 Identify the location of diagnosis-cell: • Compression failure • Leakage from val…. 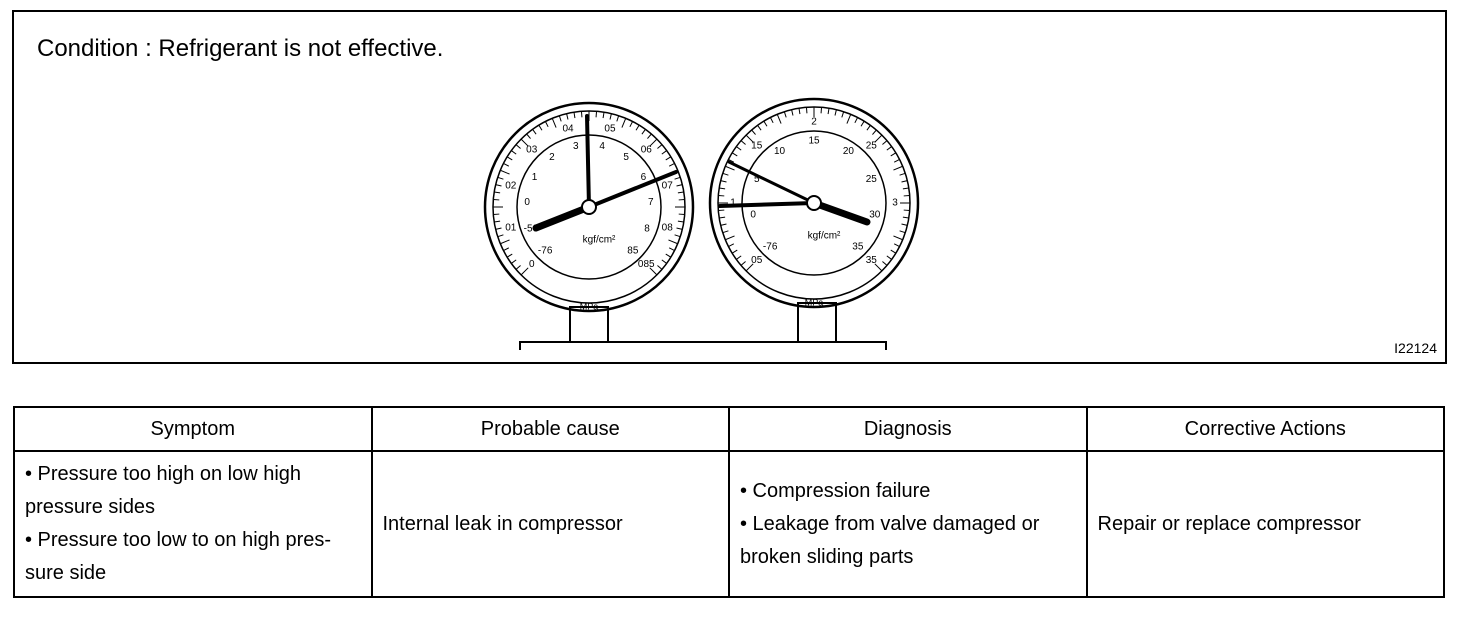
(908, 524).